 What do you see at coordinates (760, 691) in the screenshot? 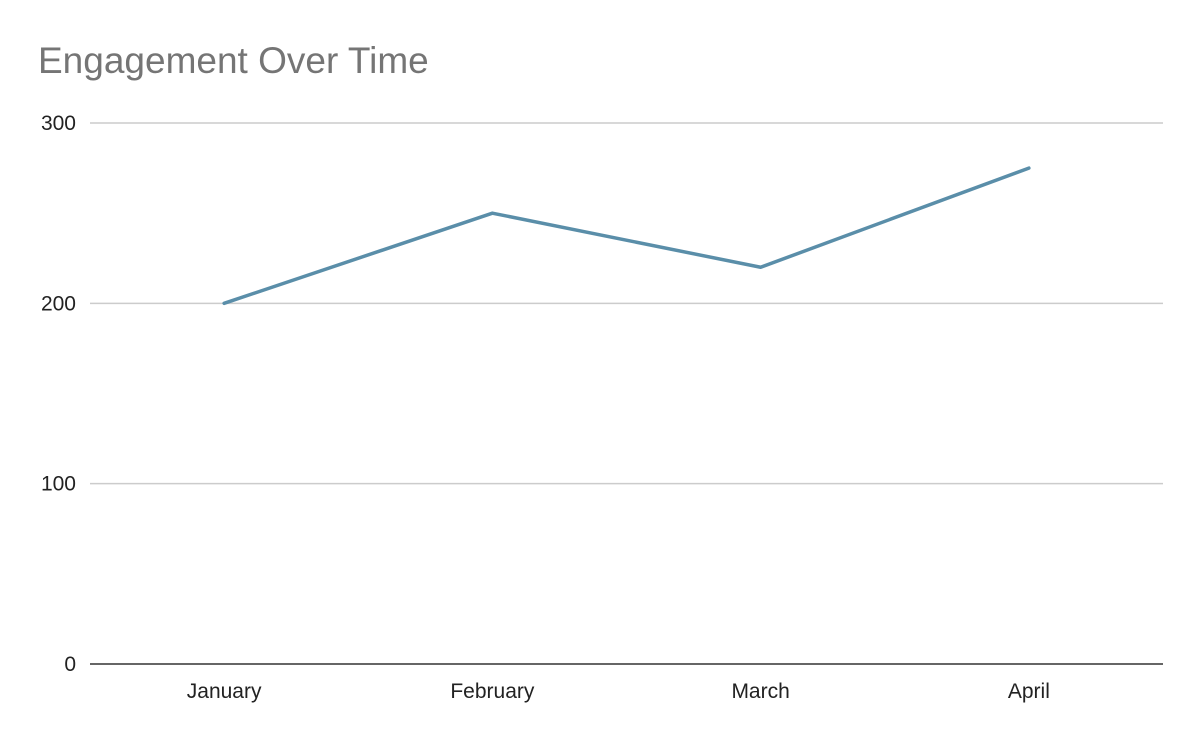
I see `x-tick-label: March` at bounding box center [760, 691].